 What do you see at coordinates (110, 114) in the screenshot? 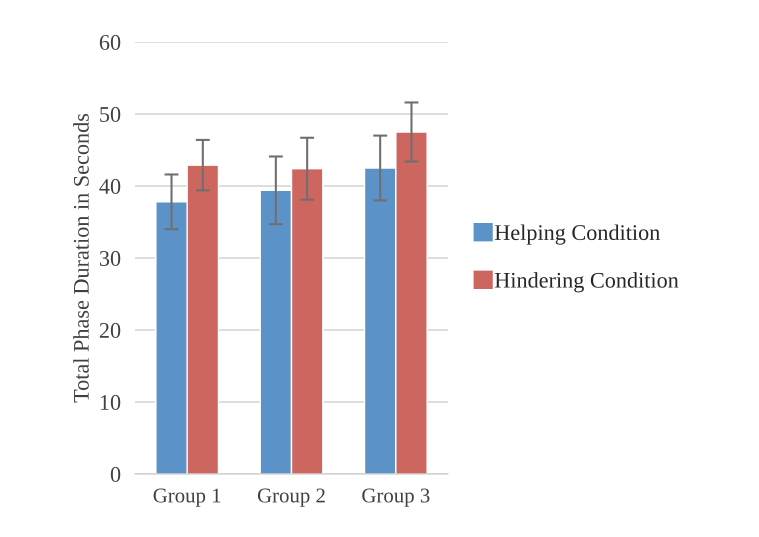
I see `y-tick-label: 50` at bounding box center [110, 114].